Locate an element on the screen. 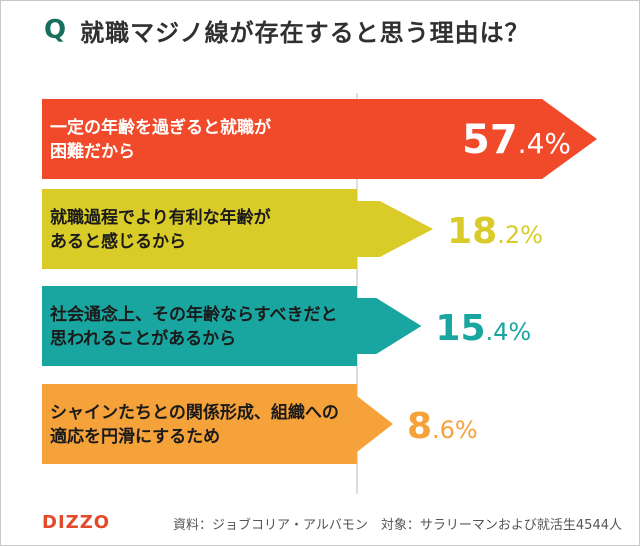 This screenshot has height=546, width=640. category-label-4-line-2: 適応を円滑にするため is located at coordinates (135, 436).